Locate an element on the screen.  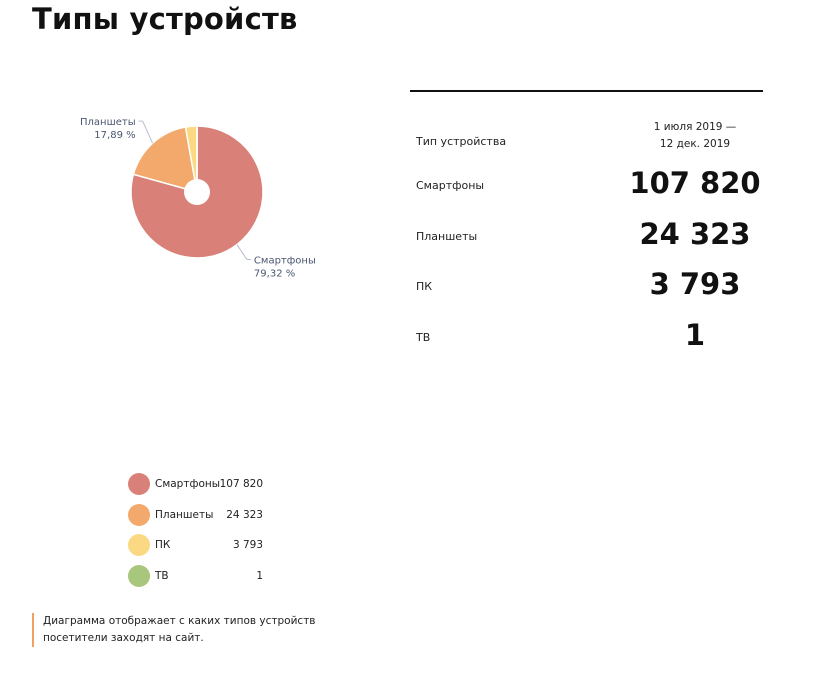
period-line-2: 12 дек. 2019 is located at coordinates (695, 144).